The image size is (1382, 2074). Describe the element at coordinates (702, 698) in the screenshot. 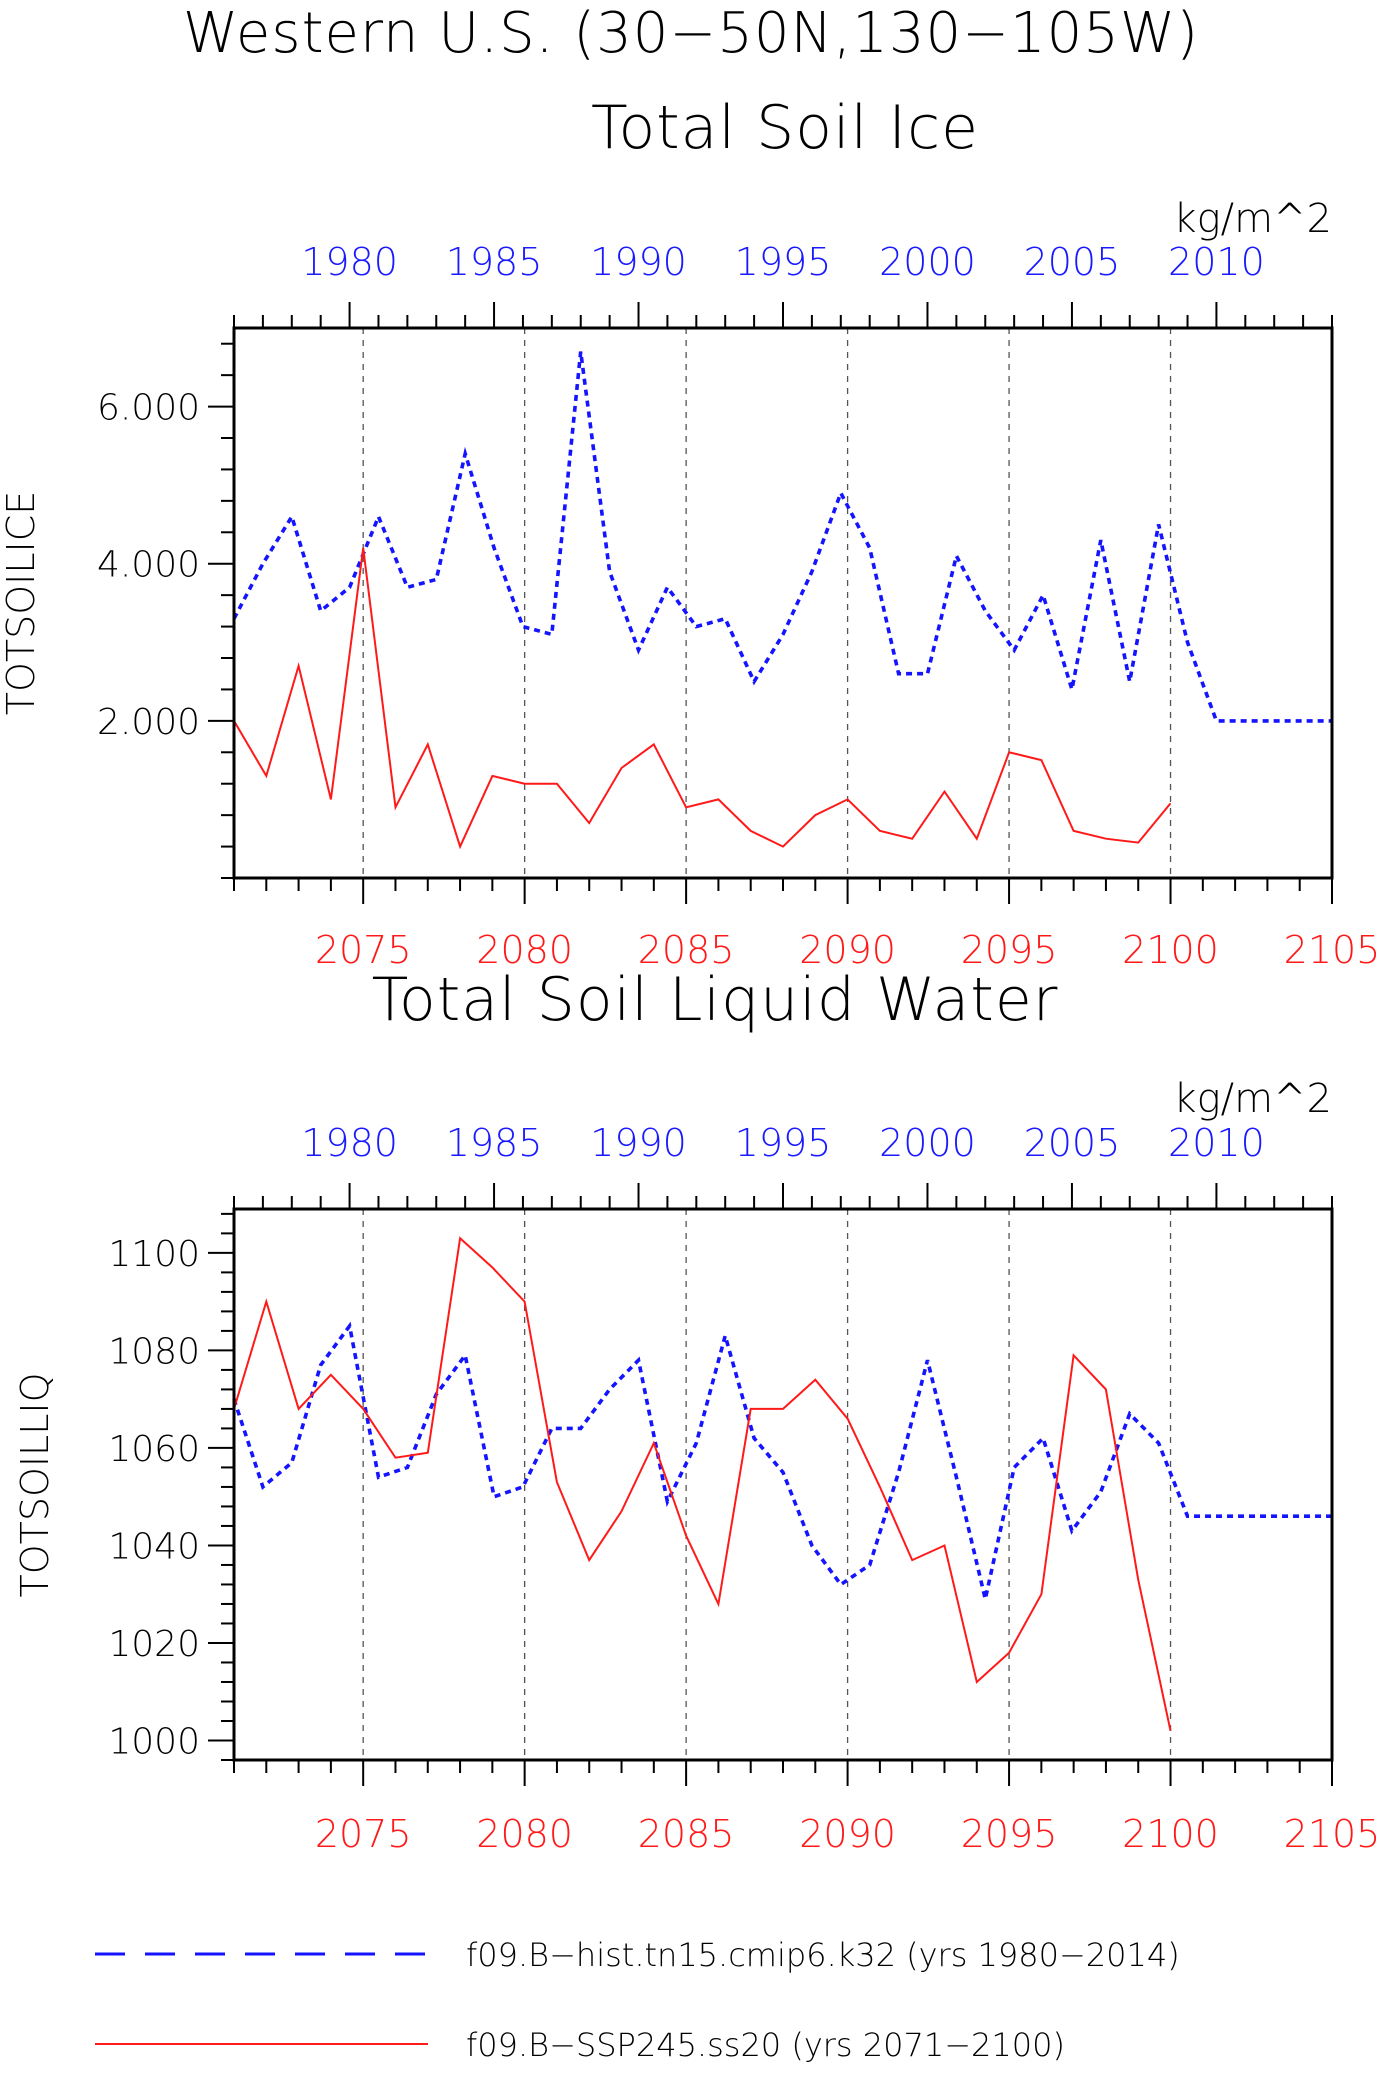

I see `series-line-ssp245` at that location.